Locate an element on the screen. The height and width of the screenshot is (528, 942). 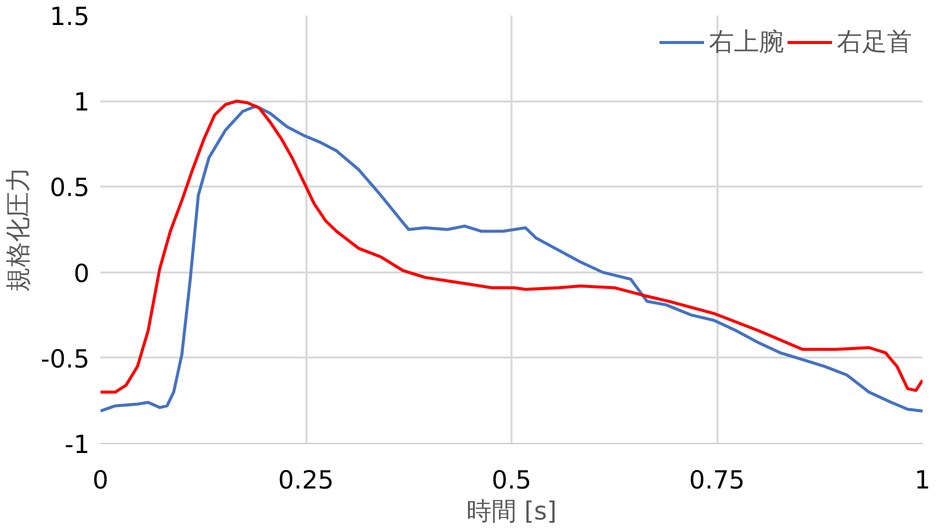
y-tick-label: 1 is located at coordinates (82, 102).